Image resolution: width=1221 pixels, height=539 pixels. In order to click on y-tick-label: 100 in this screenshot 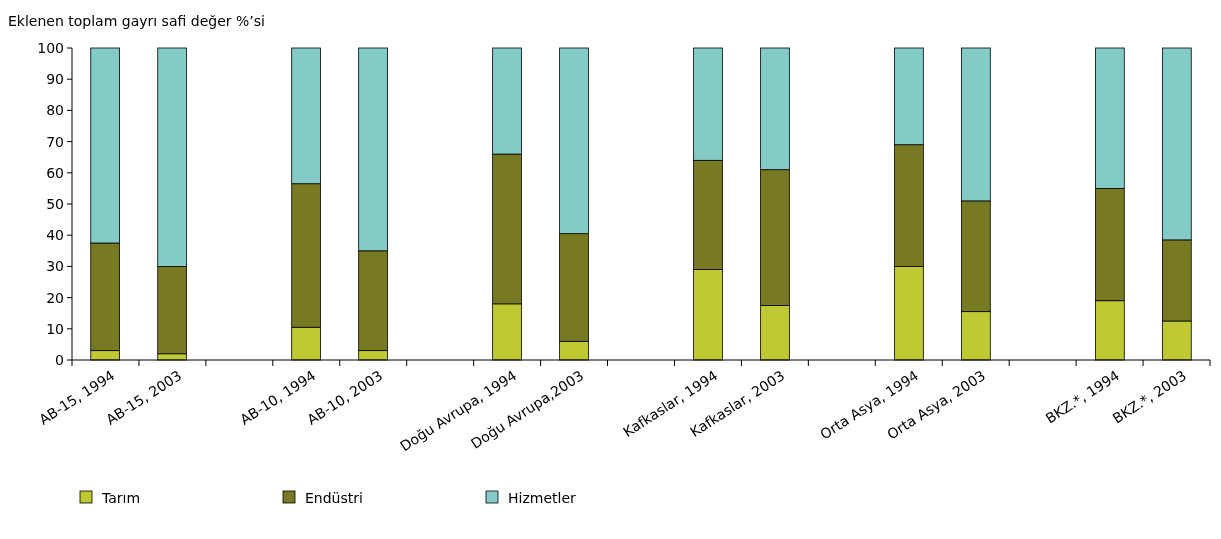, I will do `click(50, 47)`.